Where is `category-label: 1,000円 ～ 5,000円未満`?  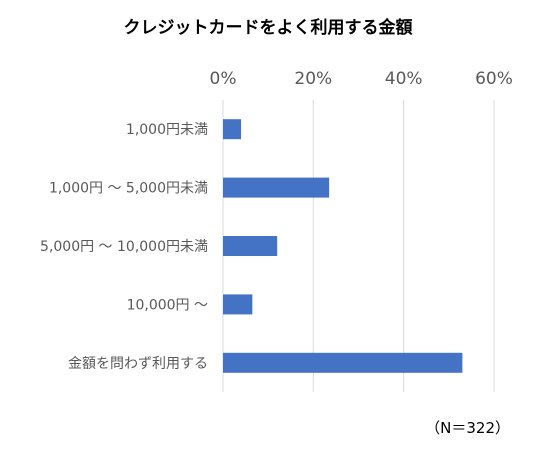 category-label: 1,000円 ～ 5,000円未満 is located at coordinates (128, 189).